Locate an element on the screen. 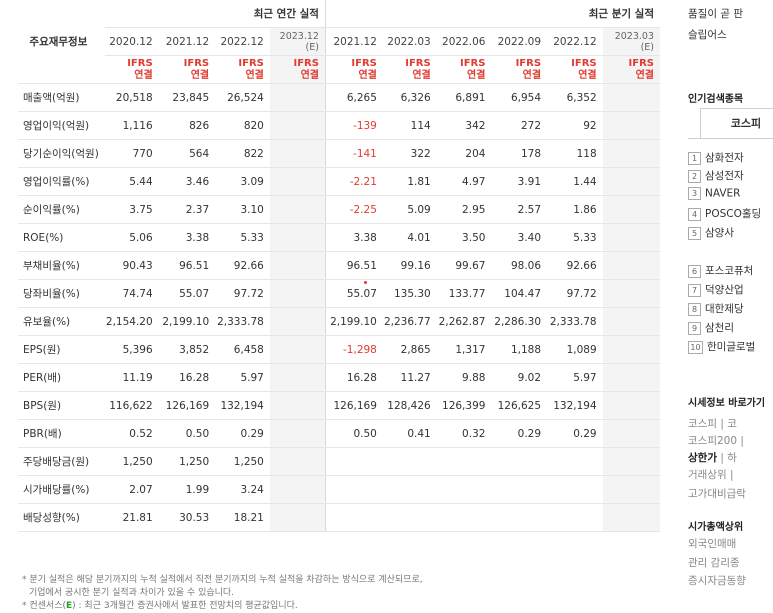  row-label-header: 주요재무정보 is located at coordinates (61, 42).